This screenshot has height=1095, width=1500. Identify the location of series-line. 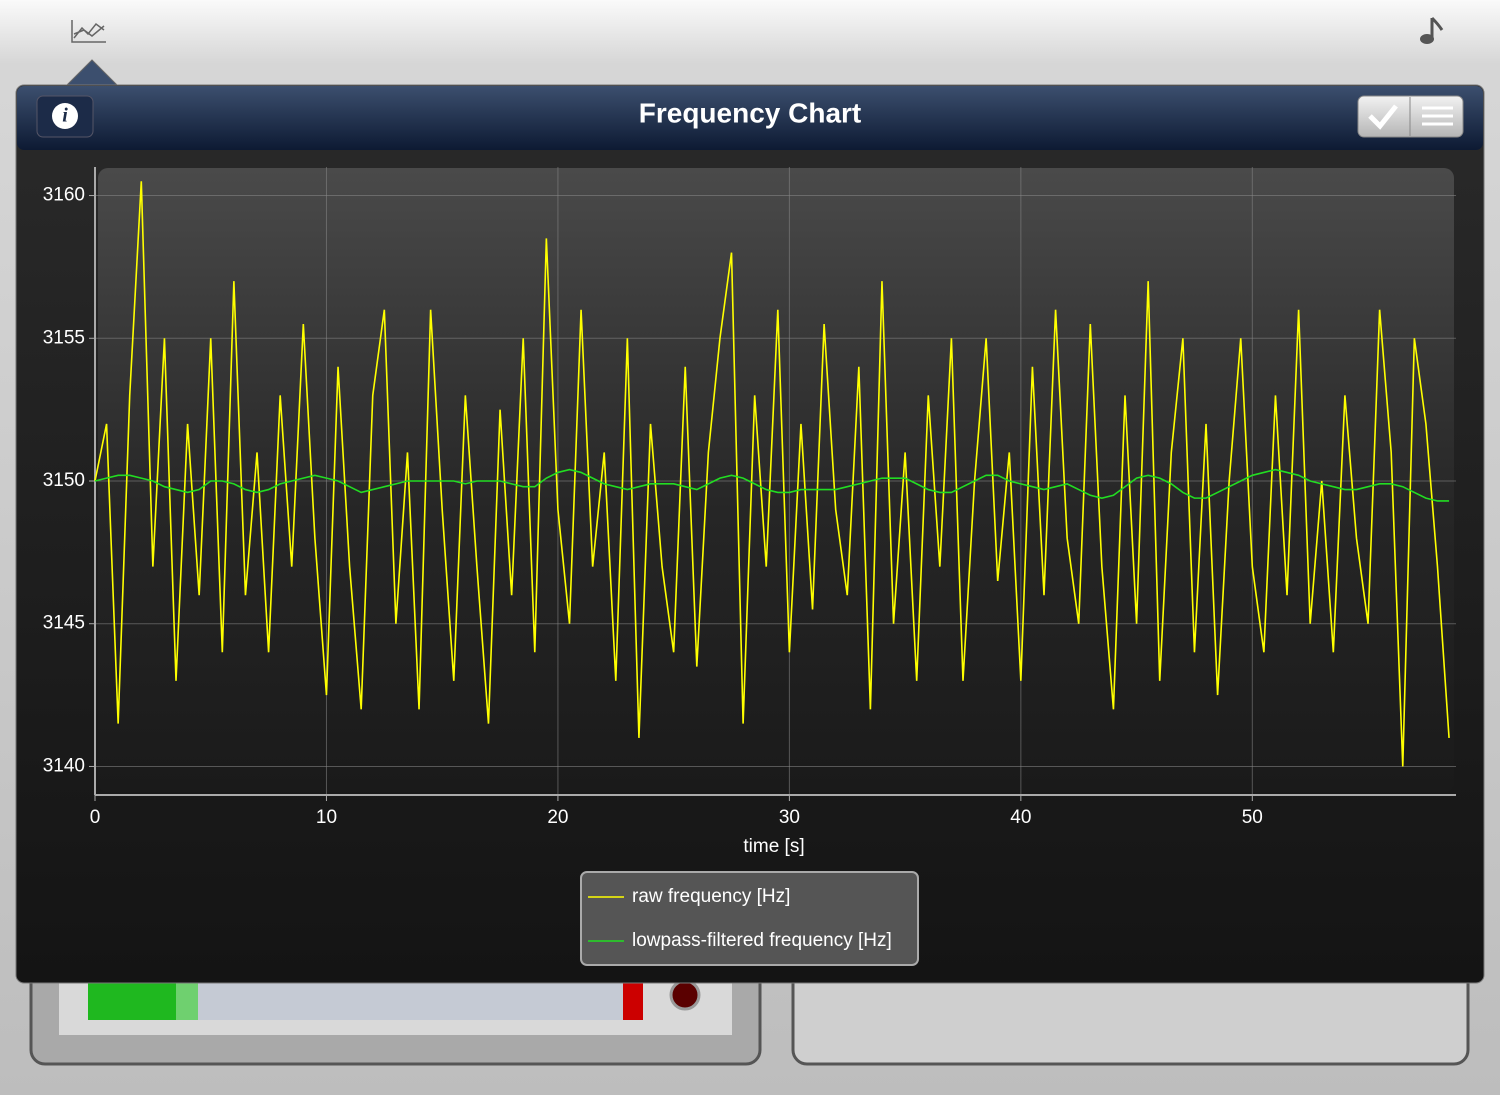
(772, 485).